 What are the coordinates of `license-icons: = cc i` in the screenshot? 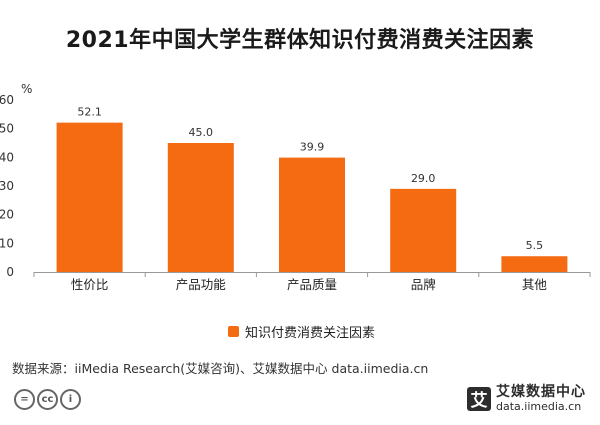 It's located at (47, 399).